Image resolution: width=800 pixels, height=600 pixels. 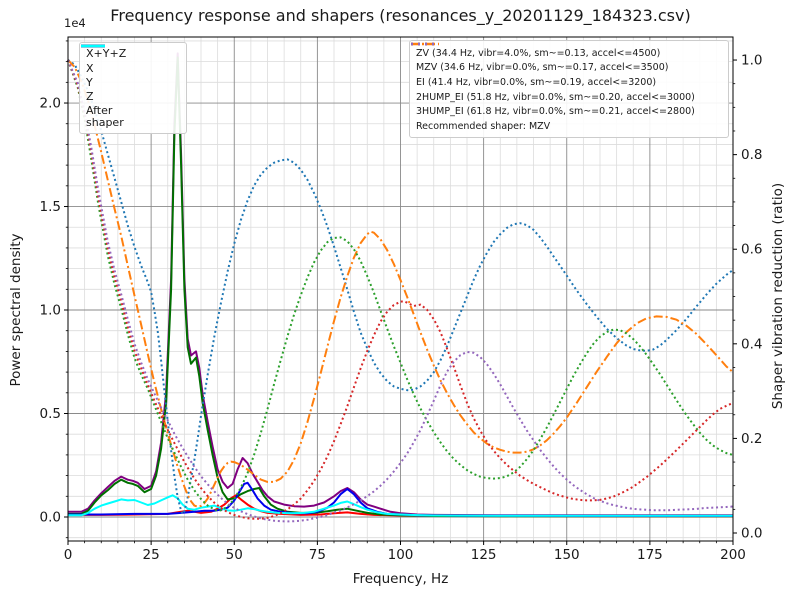 I want to click on legend-item-after-shaper: After shaper, so click(x=130, y=86).